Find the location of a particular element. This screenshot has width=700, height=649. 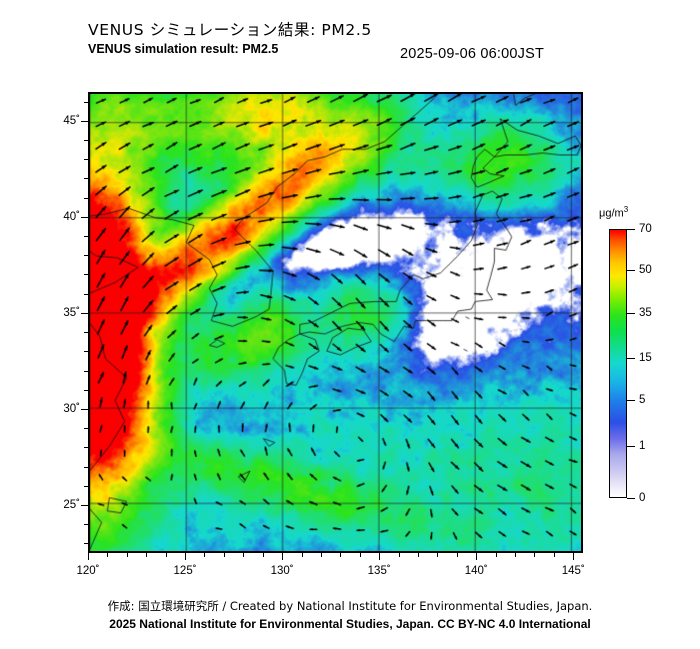

x-axis-tick-label: 125˚ is located at coordinates (185, 571).